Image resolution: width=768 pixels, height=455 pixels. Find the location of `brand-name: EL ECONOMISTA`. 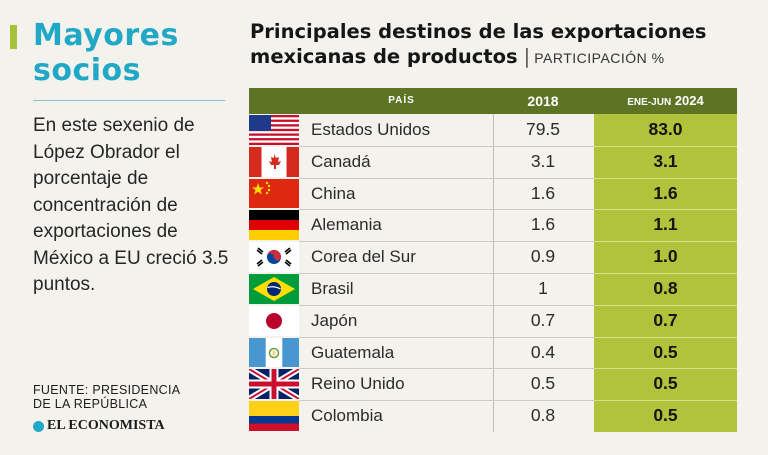

brand-name: EL ECONOMISTA is located at coordinates (106, 425).